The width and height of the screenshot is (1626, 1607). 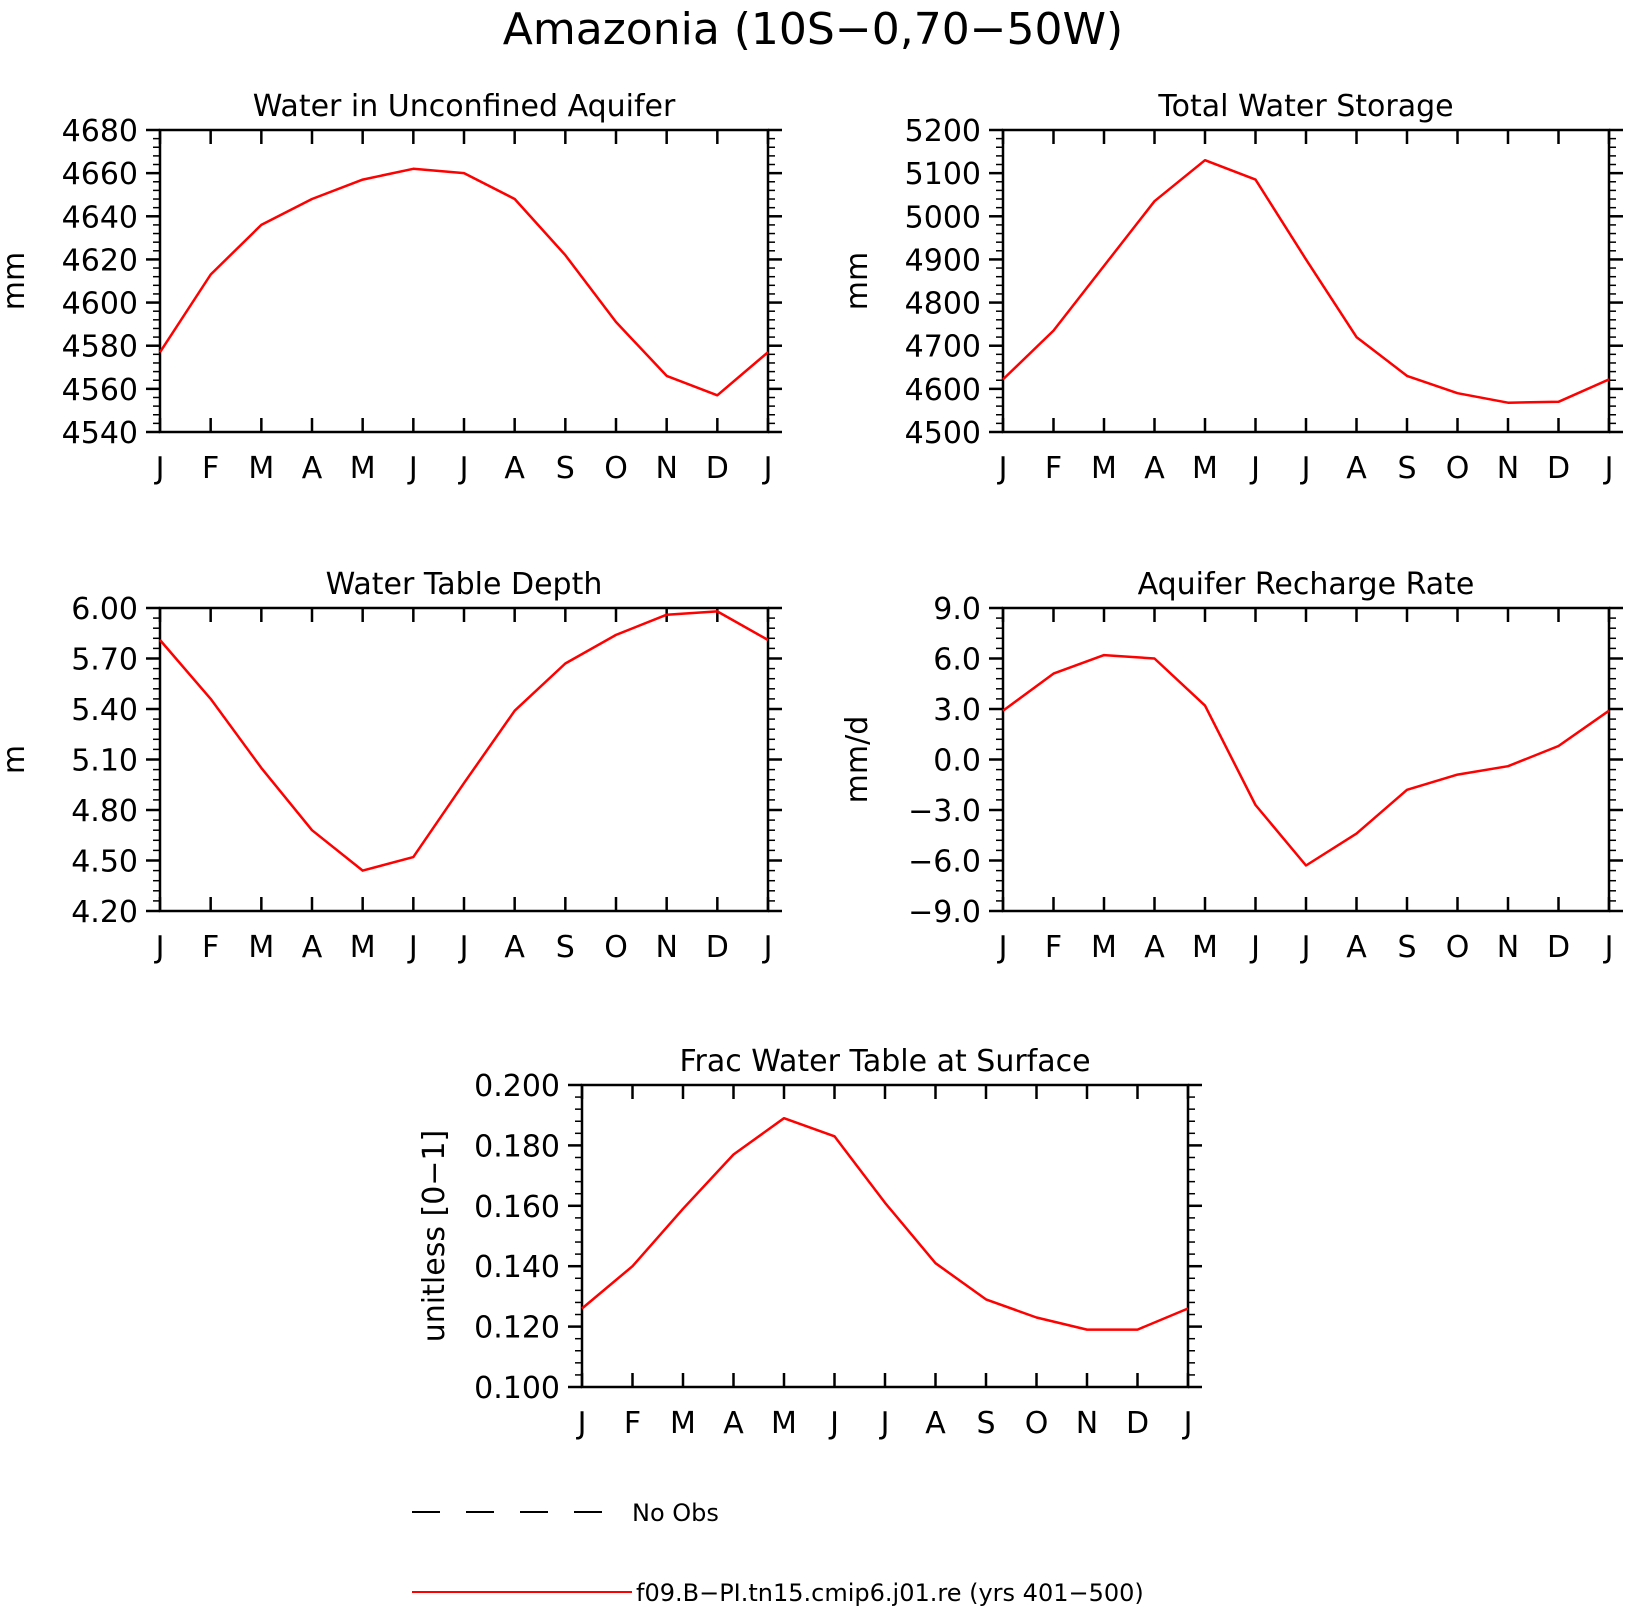 What do you see at coordinates (957, 660) in the screenshot?
I see `y-tick-label: 6.0` at bounding box center [957, 660].